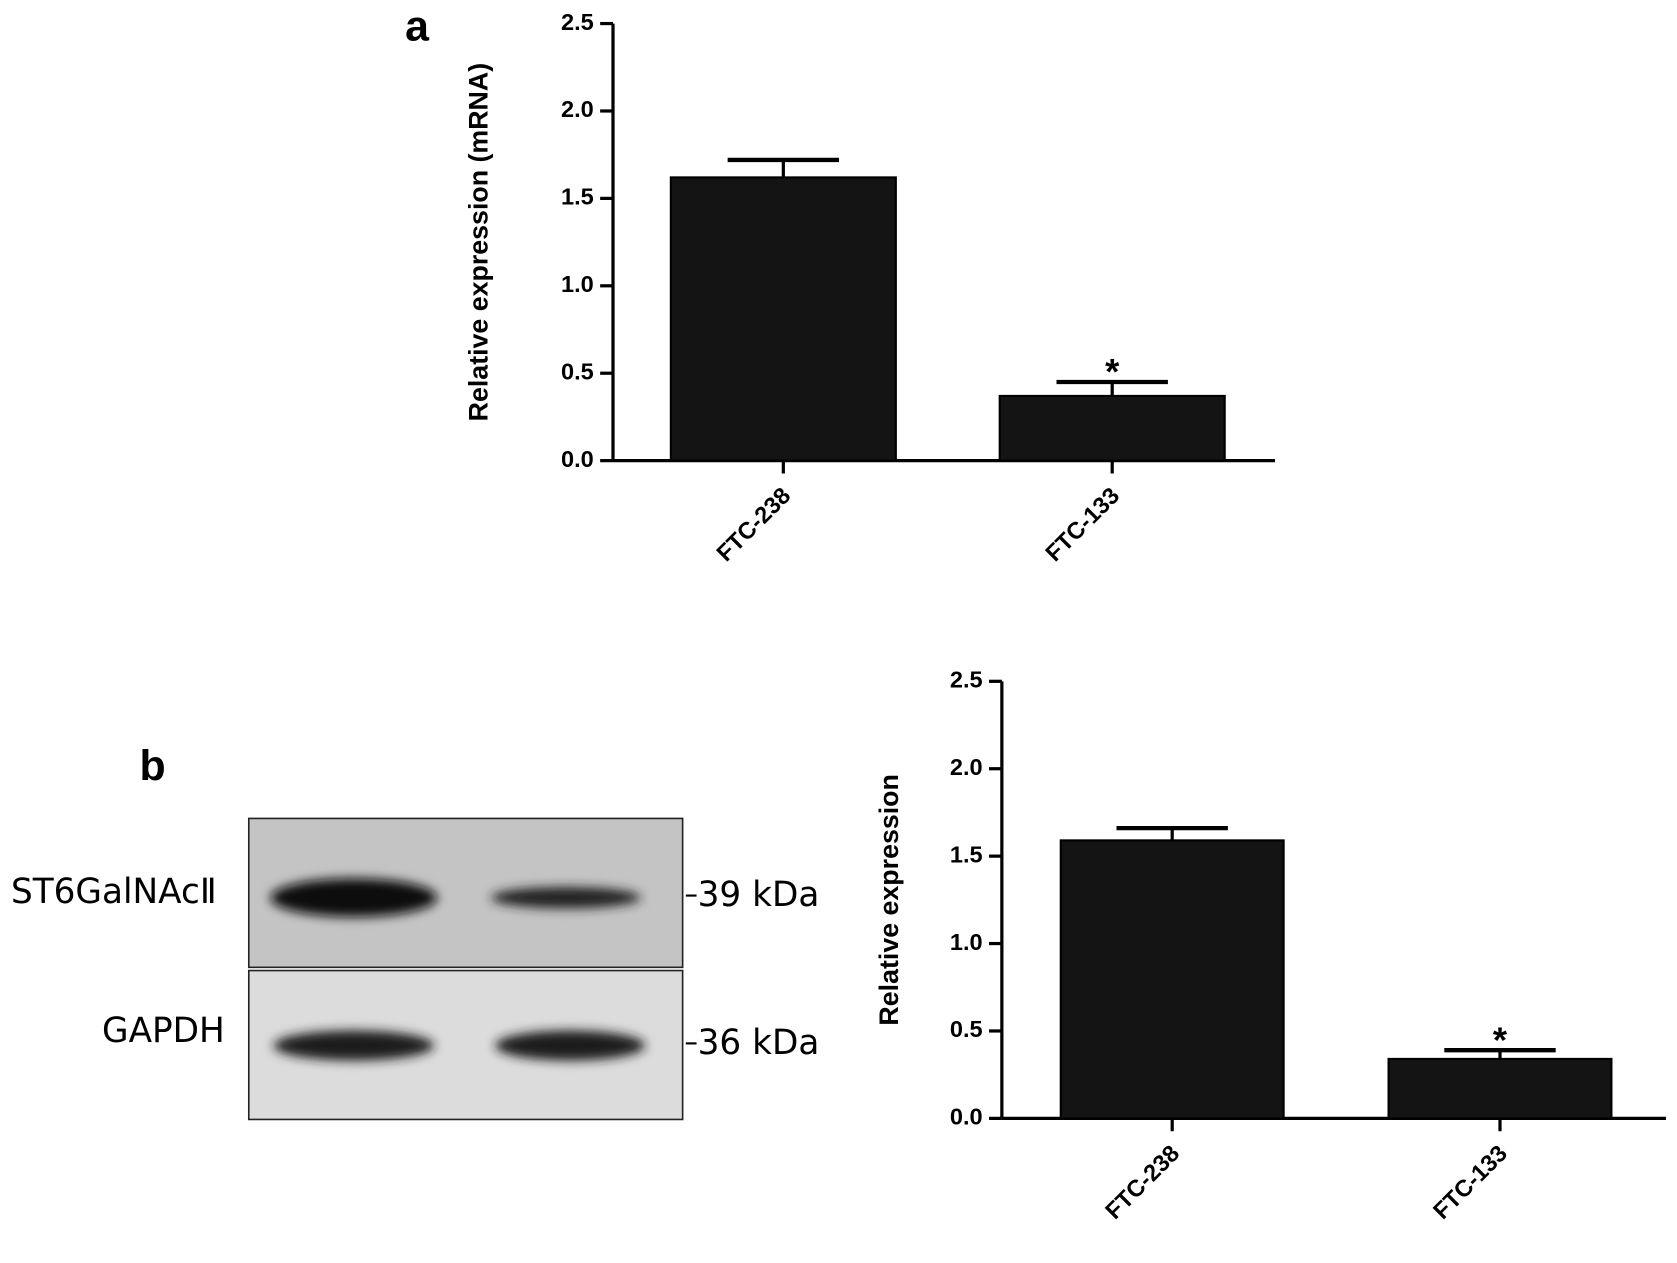  Describe the element at coordinates (114, 892) in the screenshot. I see `protein-label: ST6GalNAcⅡ` at that location.